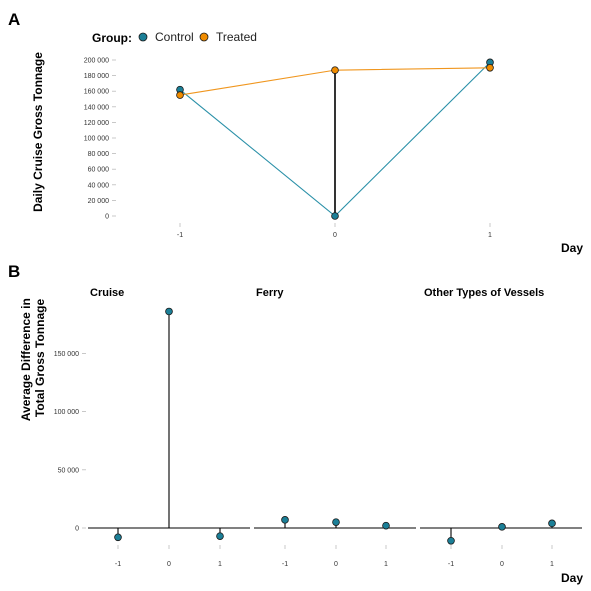 The width and height of the screenshot is (591, 591). What do you see at coordinates (572, 578) in the screenshot?
I see `panel-b-x-title: Day` at bounding box center [572, 578].